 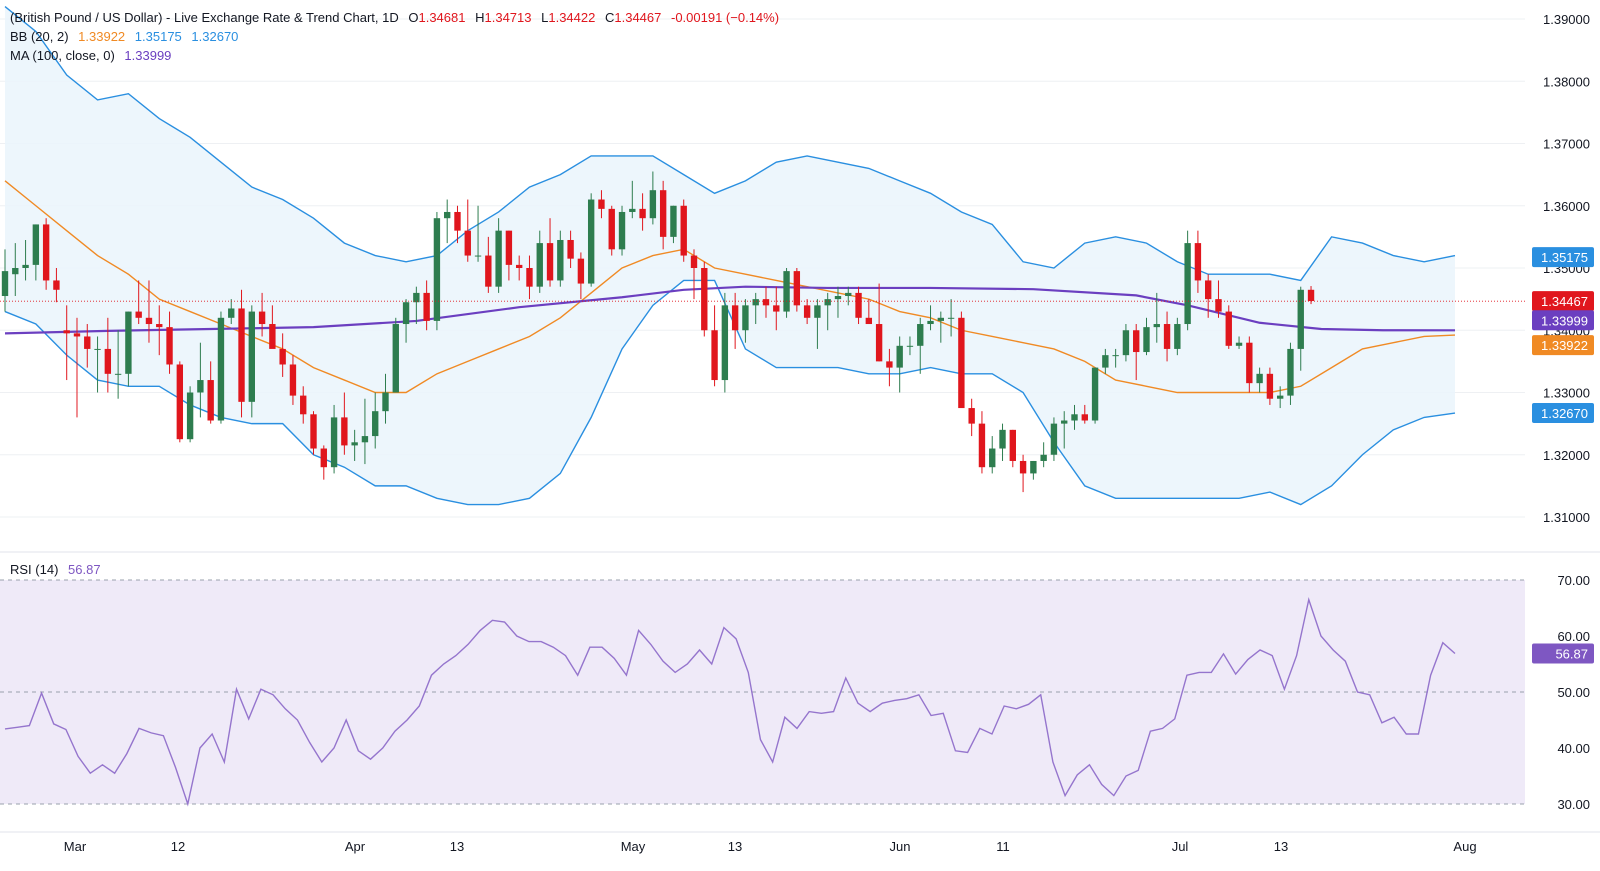 I want to click on bb-label: BB (20, 2), so click(x=39, y=36).